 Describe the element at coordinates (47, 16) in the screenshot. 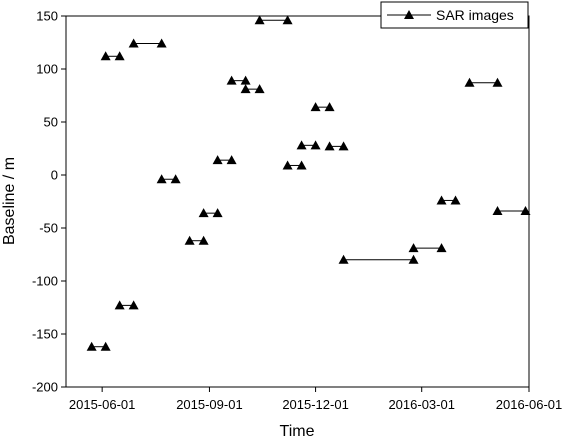

I see `y-tick-label: 150` at that location.